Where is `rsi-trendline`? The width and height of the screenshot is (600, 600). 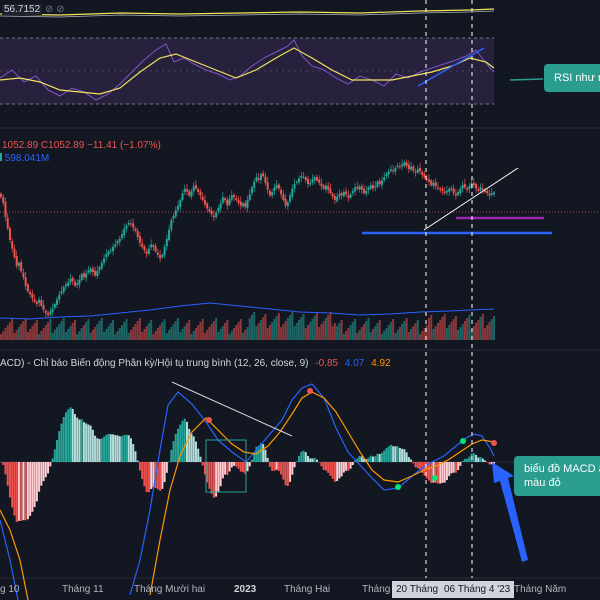 rsi-trendline is located at coordinates (451, 67).